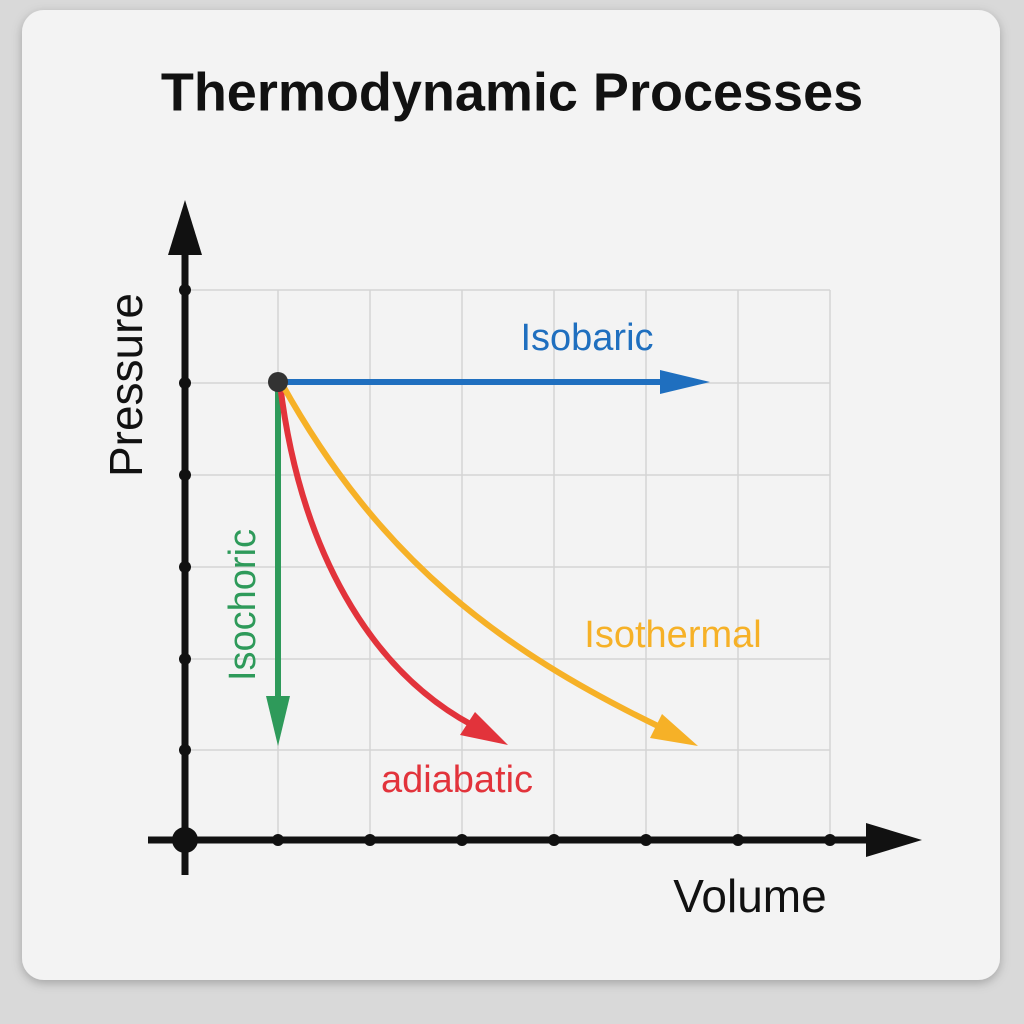  What do you see at coordinates (586, 338) in the screenshot?
I see `isobaric-label: Isobaric` at bounding box center [586, 338].